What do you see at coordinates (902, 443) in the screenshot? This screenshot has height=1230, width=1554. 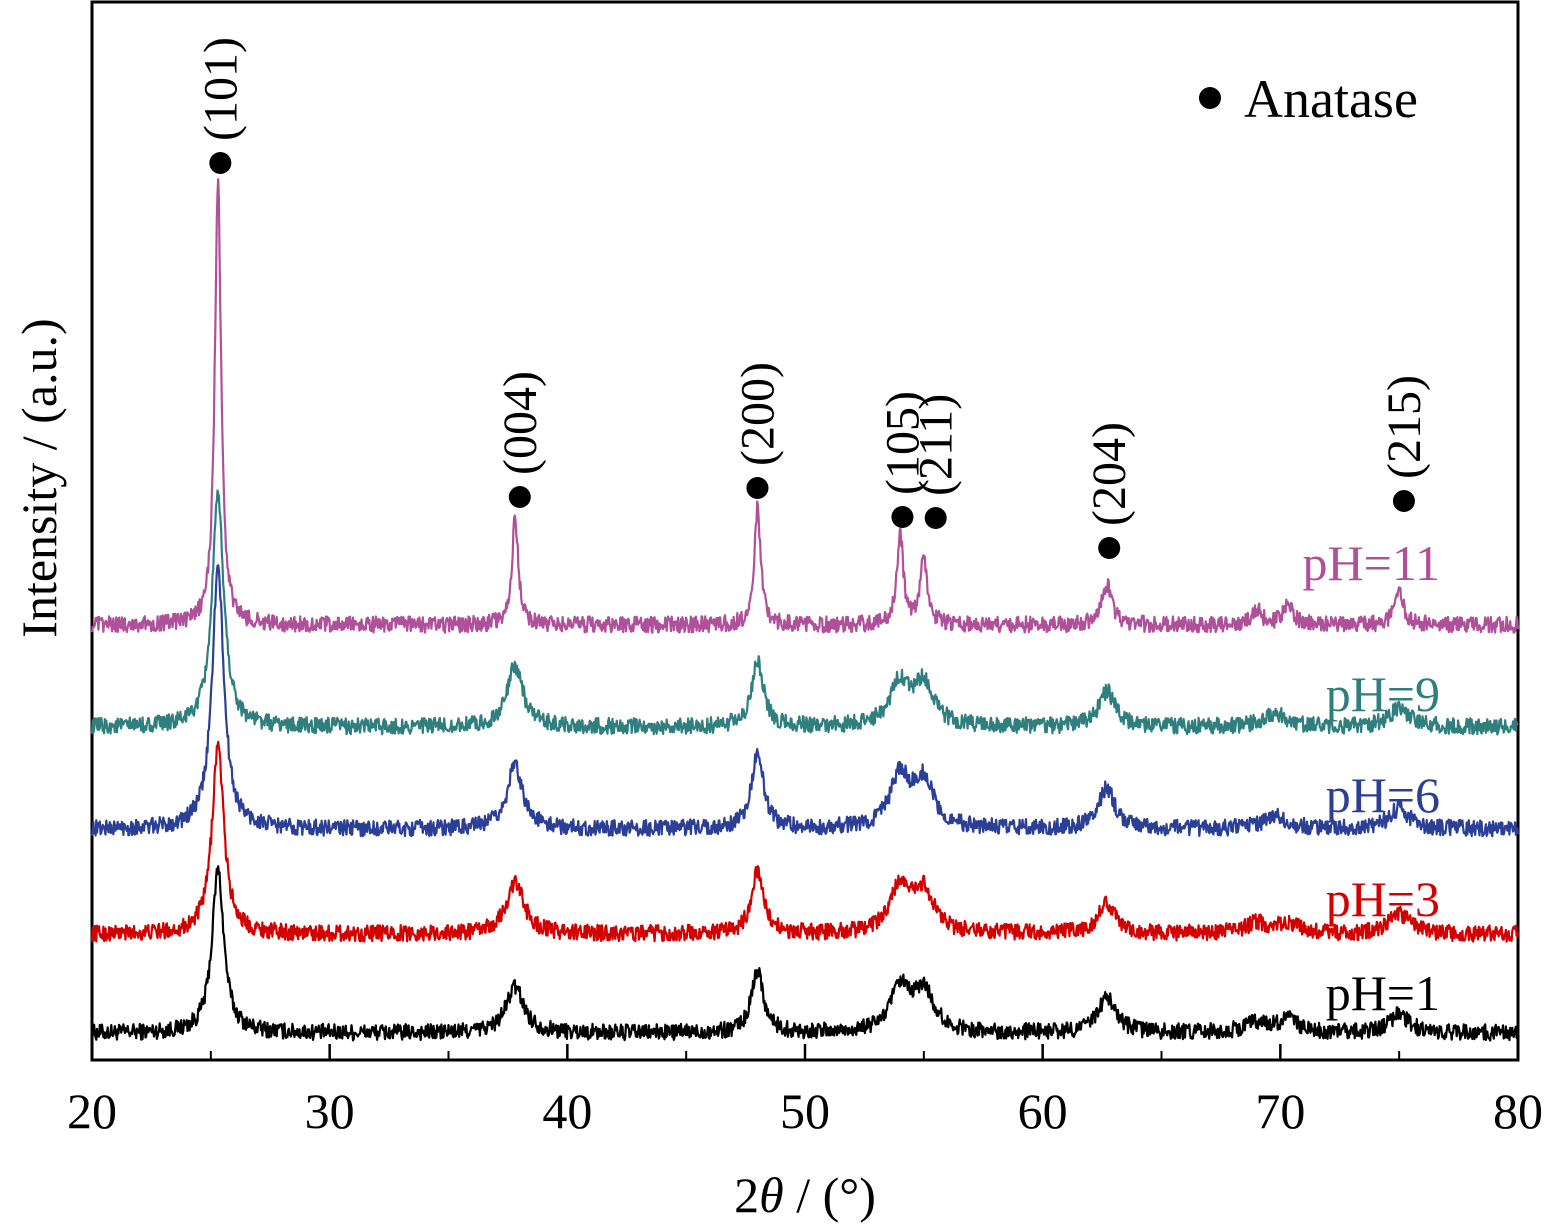 I see `hkl-label: (105)` at bounding box center [902, 443].